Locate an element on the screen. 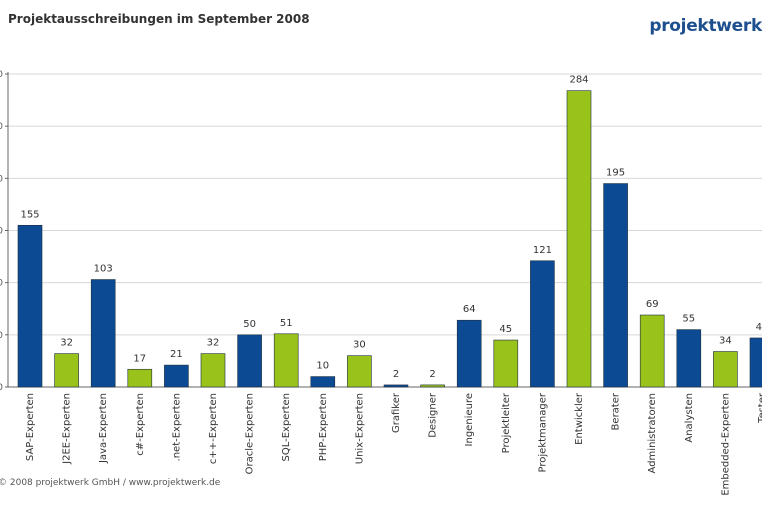 This screenshot has width=762, height=508. y-tick-label: 250 is located at coordinates (1, 127).